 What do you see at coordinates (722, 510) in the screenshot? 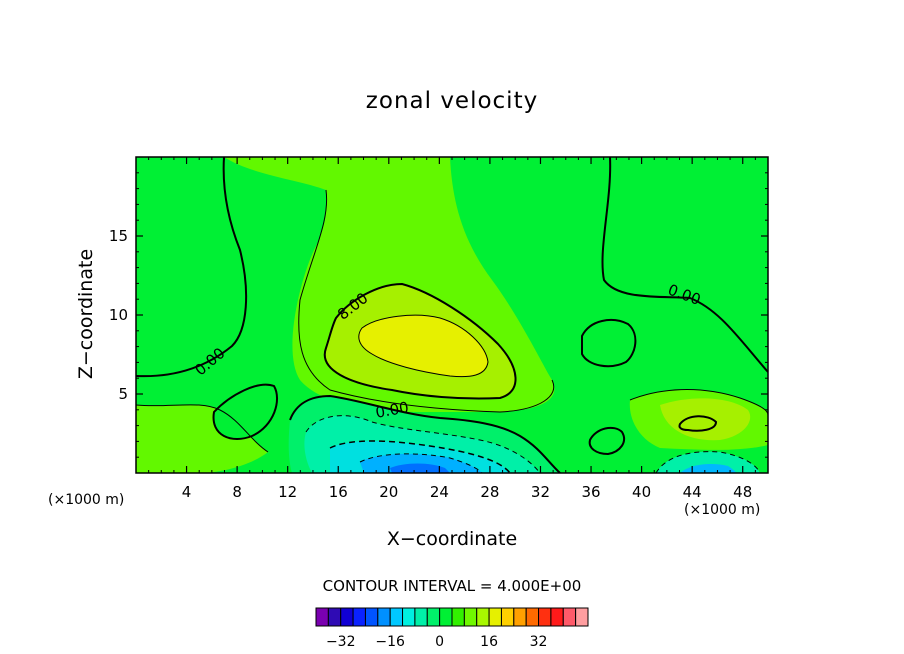
I see `x-unit-label-right: (×1000 m)` at bounding box center [722, 510].